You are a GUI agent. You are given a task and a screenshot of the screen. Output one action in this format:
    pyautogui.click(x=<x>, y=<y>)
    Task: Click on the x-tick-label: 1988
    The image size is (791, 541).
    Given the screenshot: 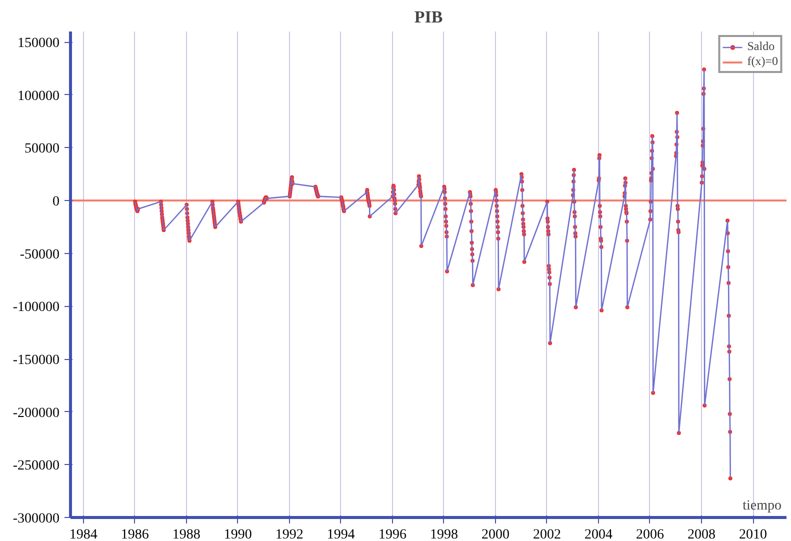 What is the action you would take?
    pyautogui.click(x=186, y=534)
    